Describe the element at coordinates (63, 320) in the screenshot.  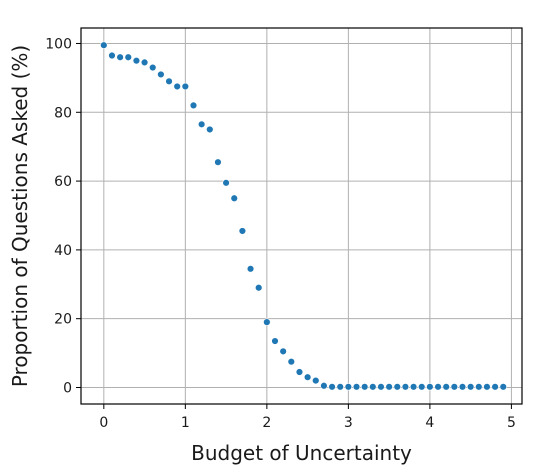
I see `y-tick-label: 20` at that location.